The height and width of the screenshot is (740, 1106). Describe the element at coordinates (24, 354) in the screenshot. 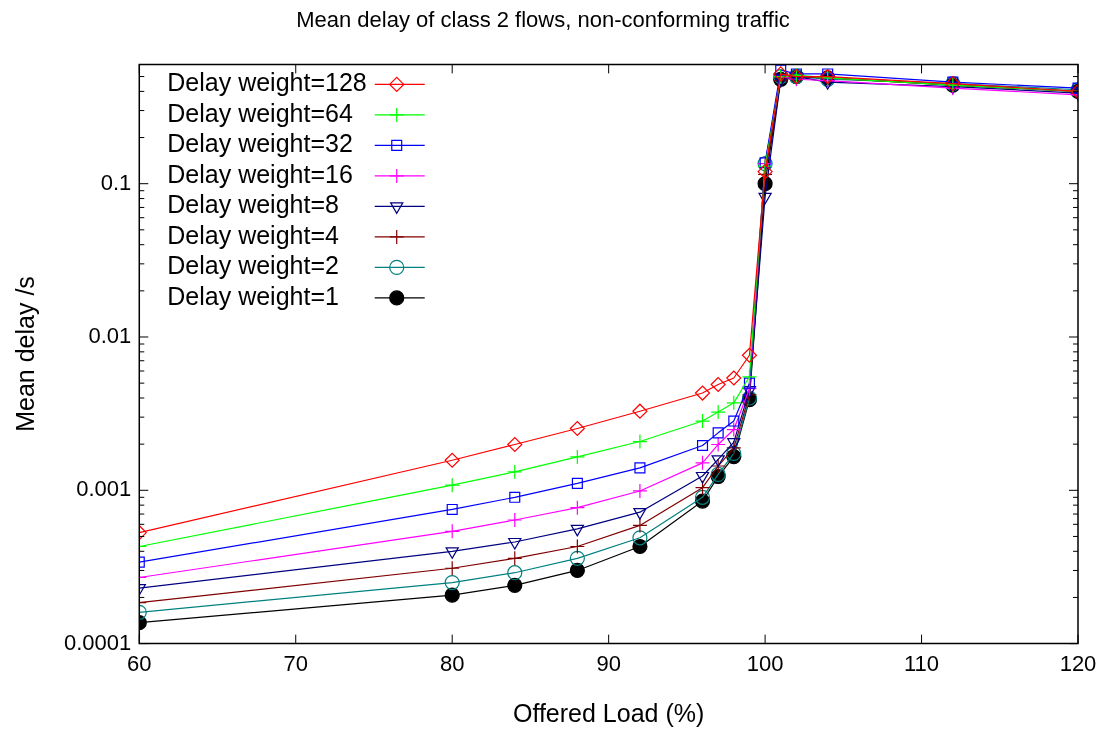

I see `y-axis-title: Mean delay /s` at that location.